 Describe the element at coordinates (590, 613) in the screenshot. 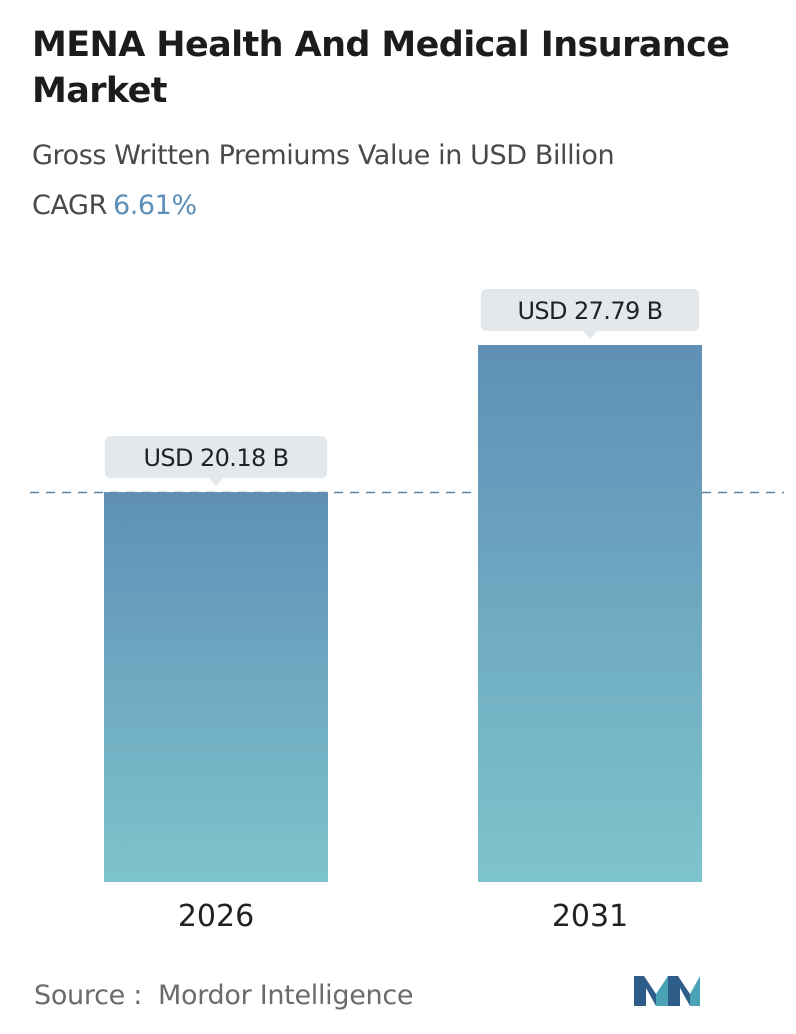

I see `bar-2031` at that location.